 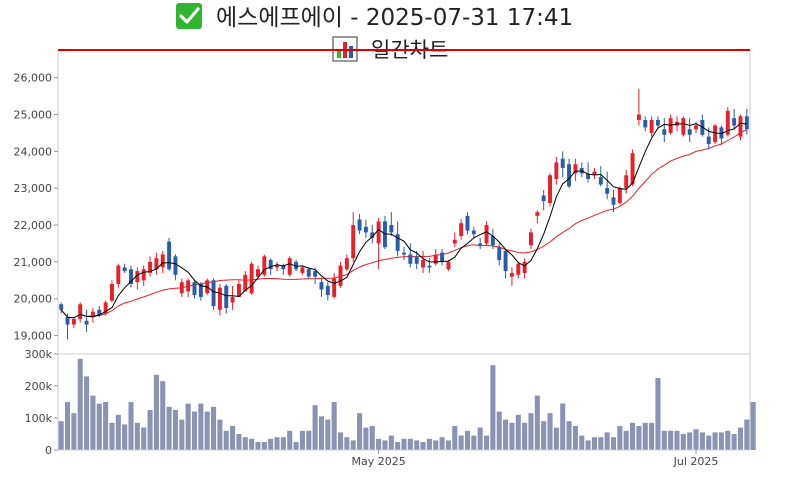 I want to click on y-tick-label: 23,000, so click(x=33, y=188).